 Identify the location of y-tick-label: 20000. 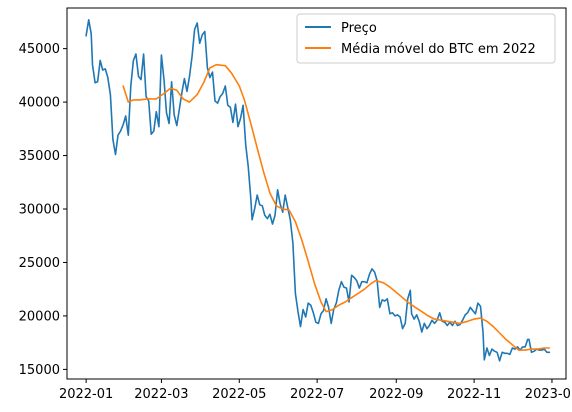
(39, 316).